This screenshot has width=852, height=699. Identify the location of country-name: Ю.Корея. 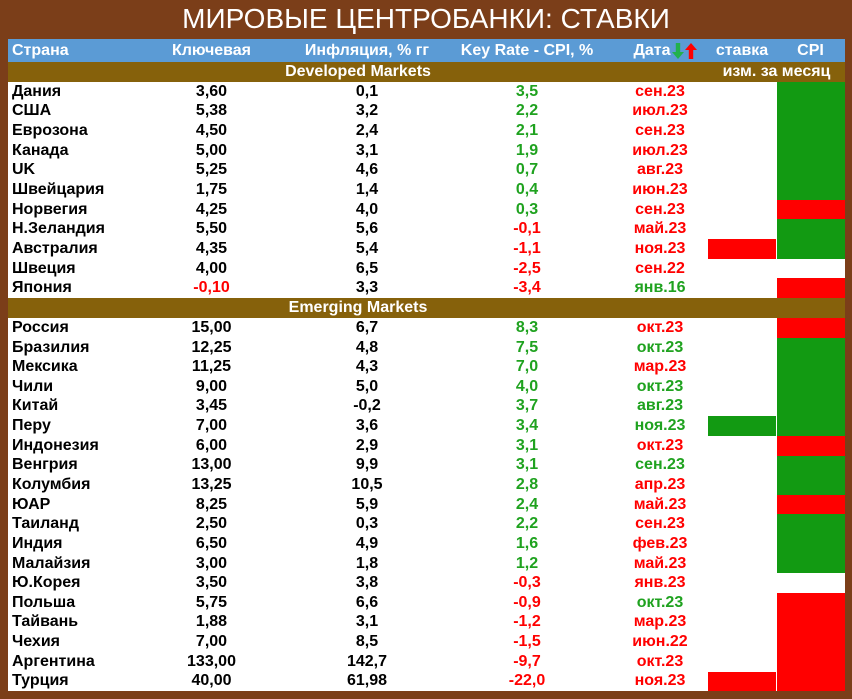
(46, 583).